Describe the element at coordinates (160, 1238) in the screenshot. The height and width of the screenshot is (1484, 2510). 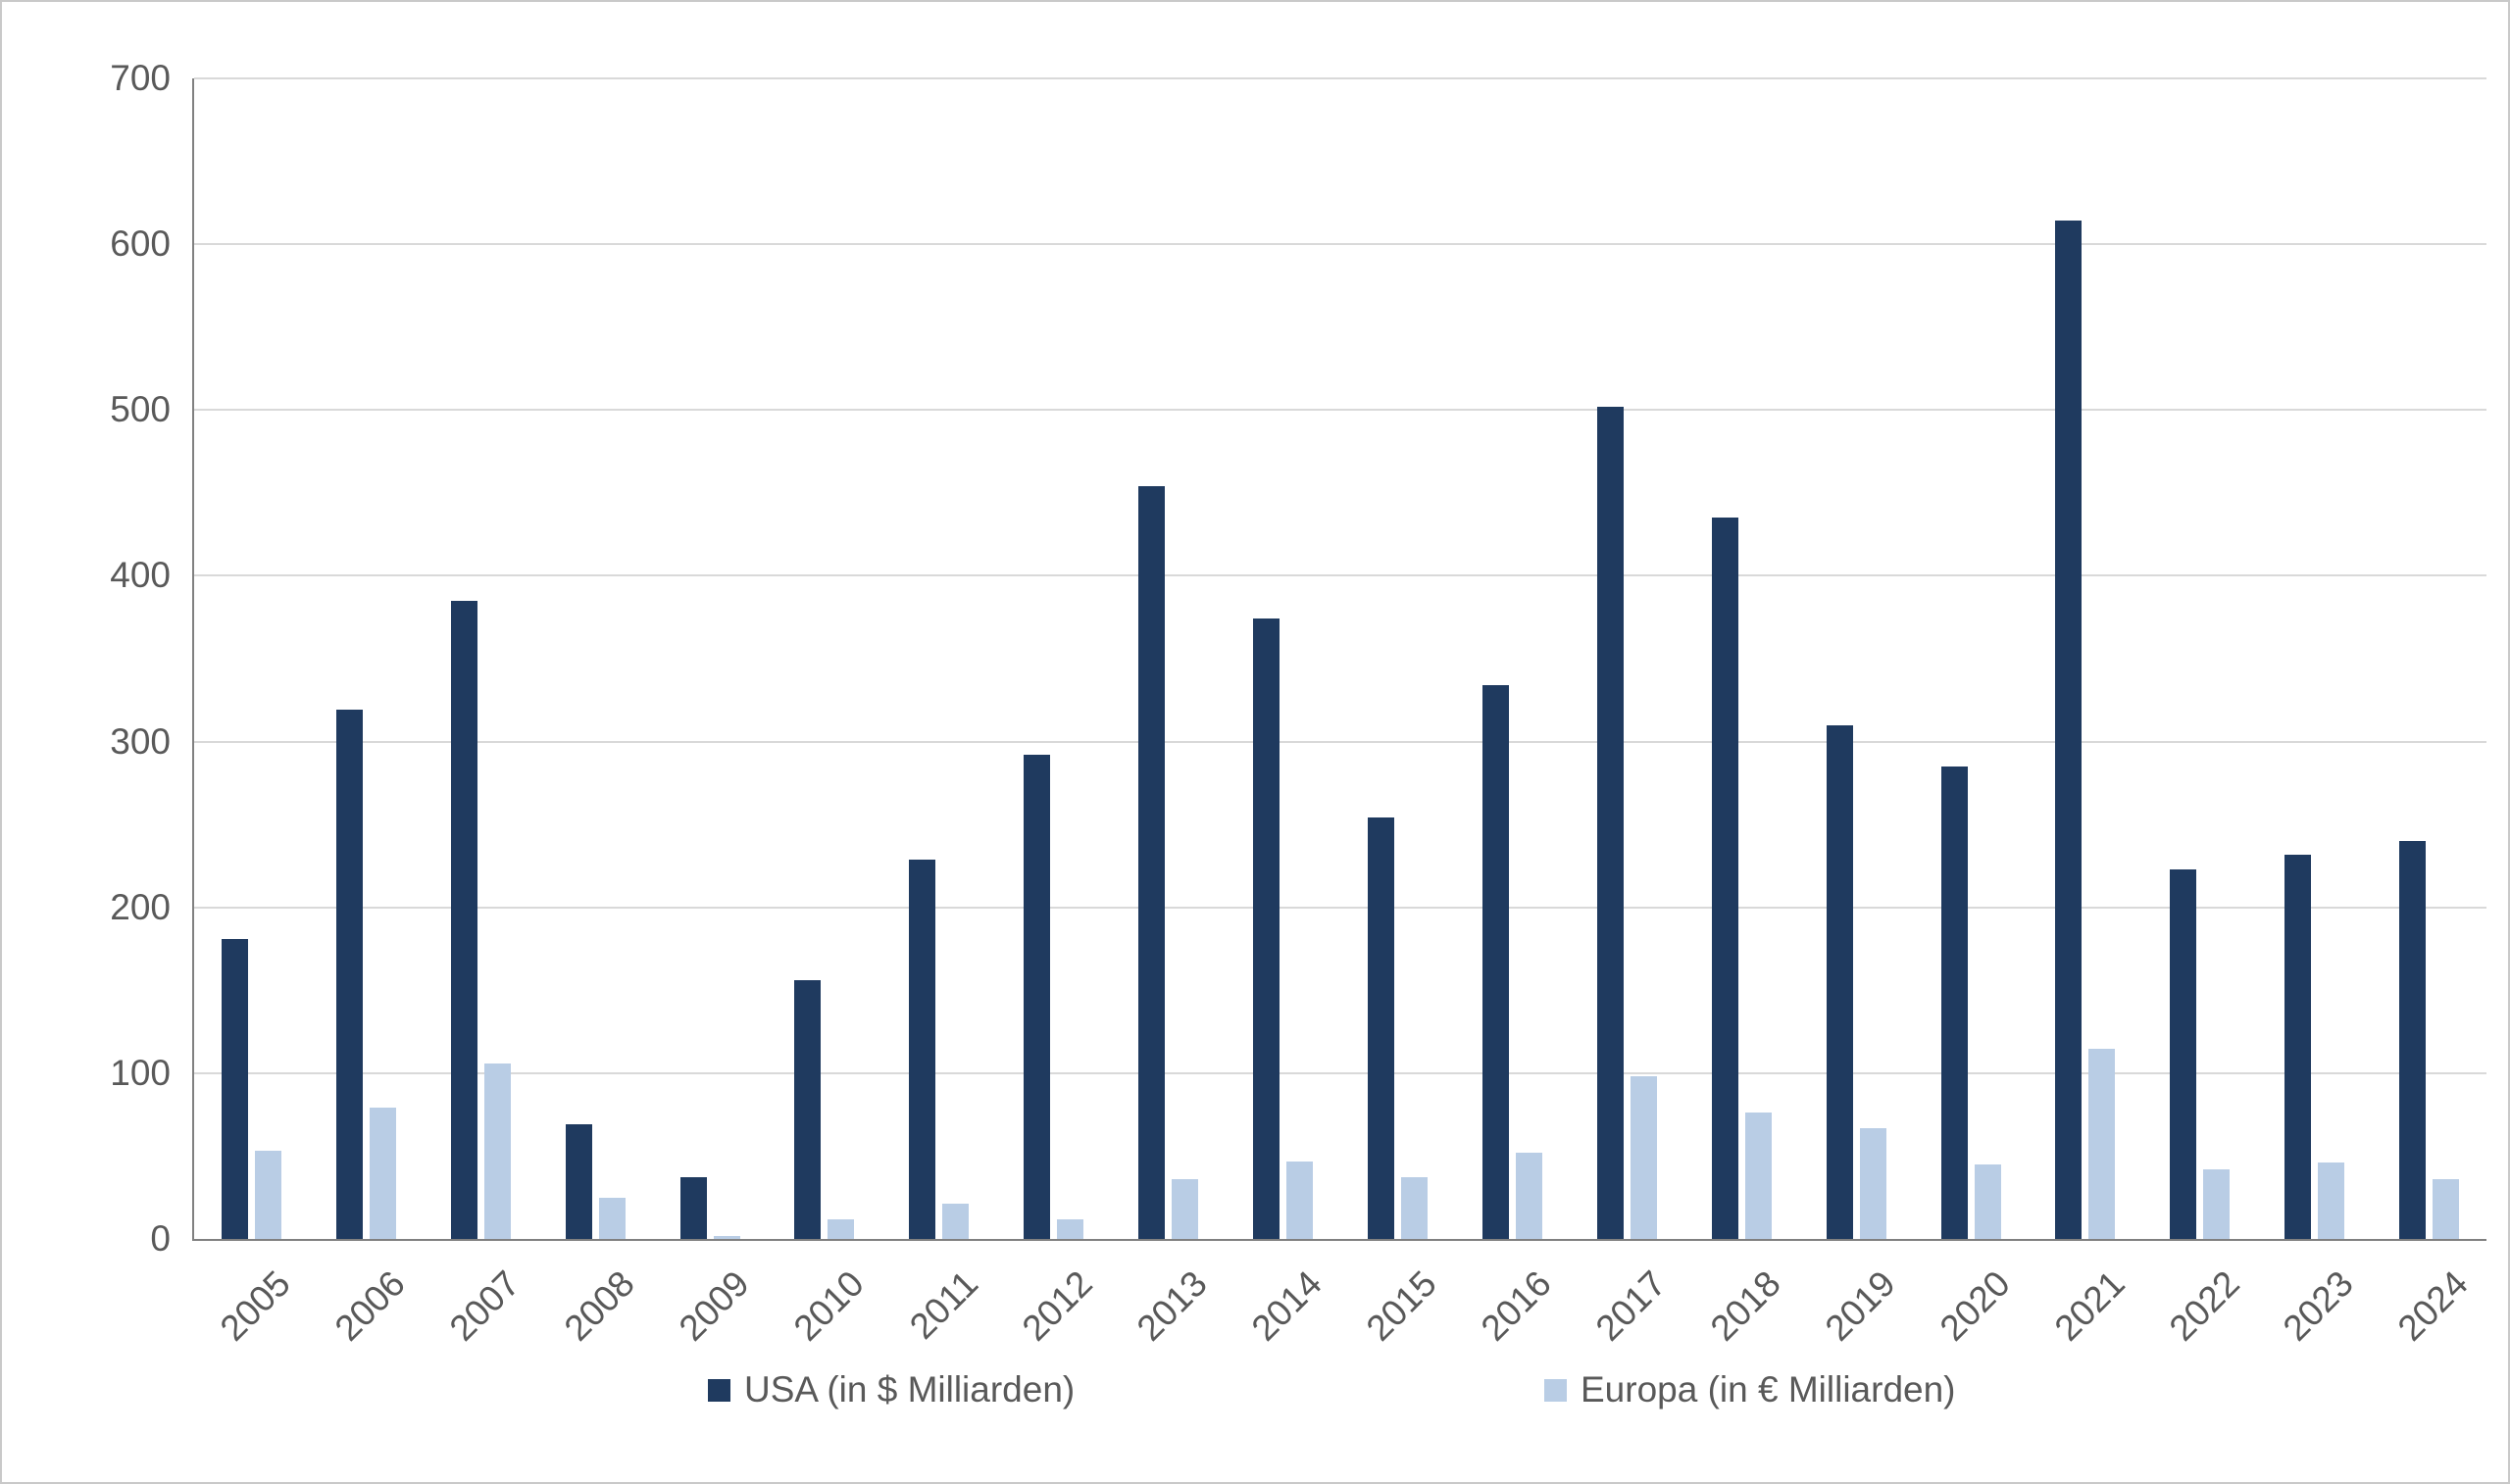
I see `y-tick-label-0: 0` at that location.